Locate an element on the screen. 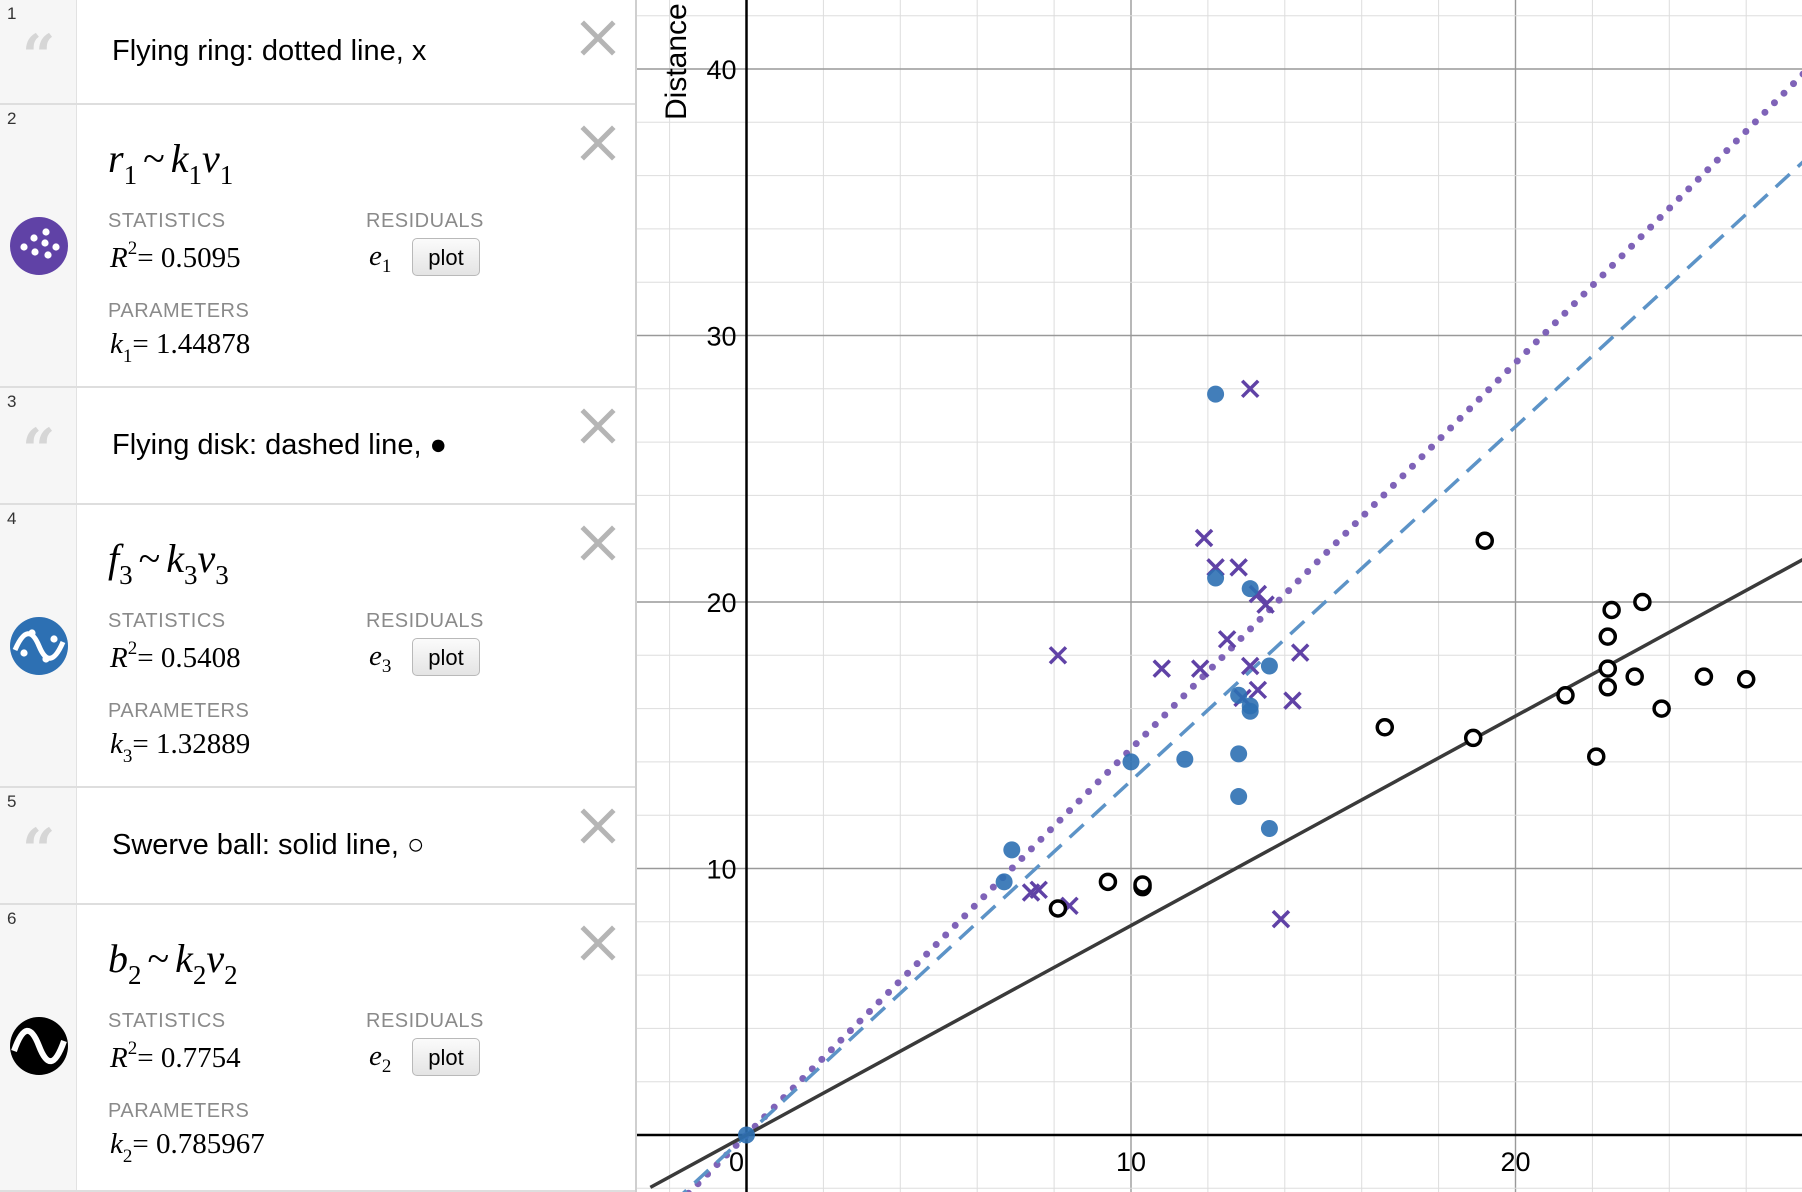 The width and height of the screenshot is (1802, 1192). formula-k-sub: 2 is located at coordinates (199, 975).